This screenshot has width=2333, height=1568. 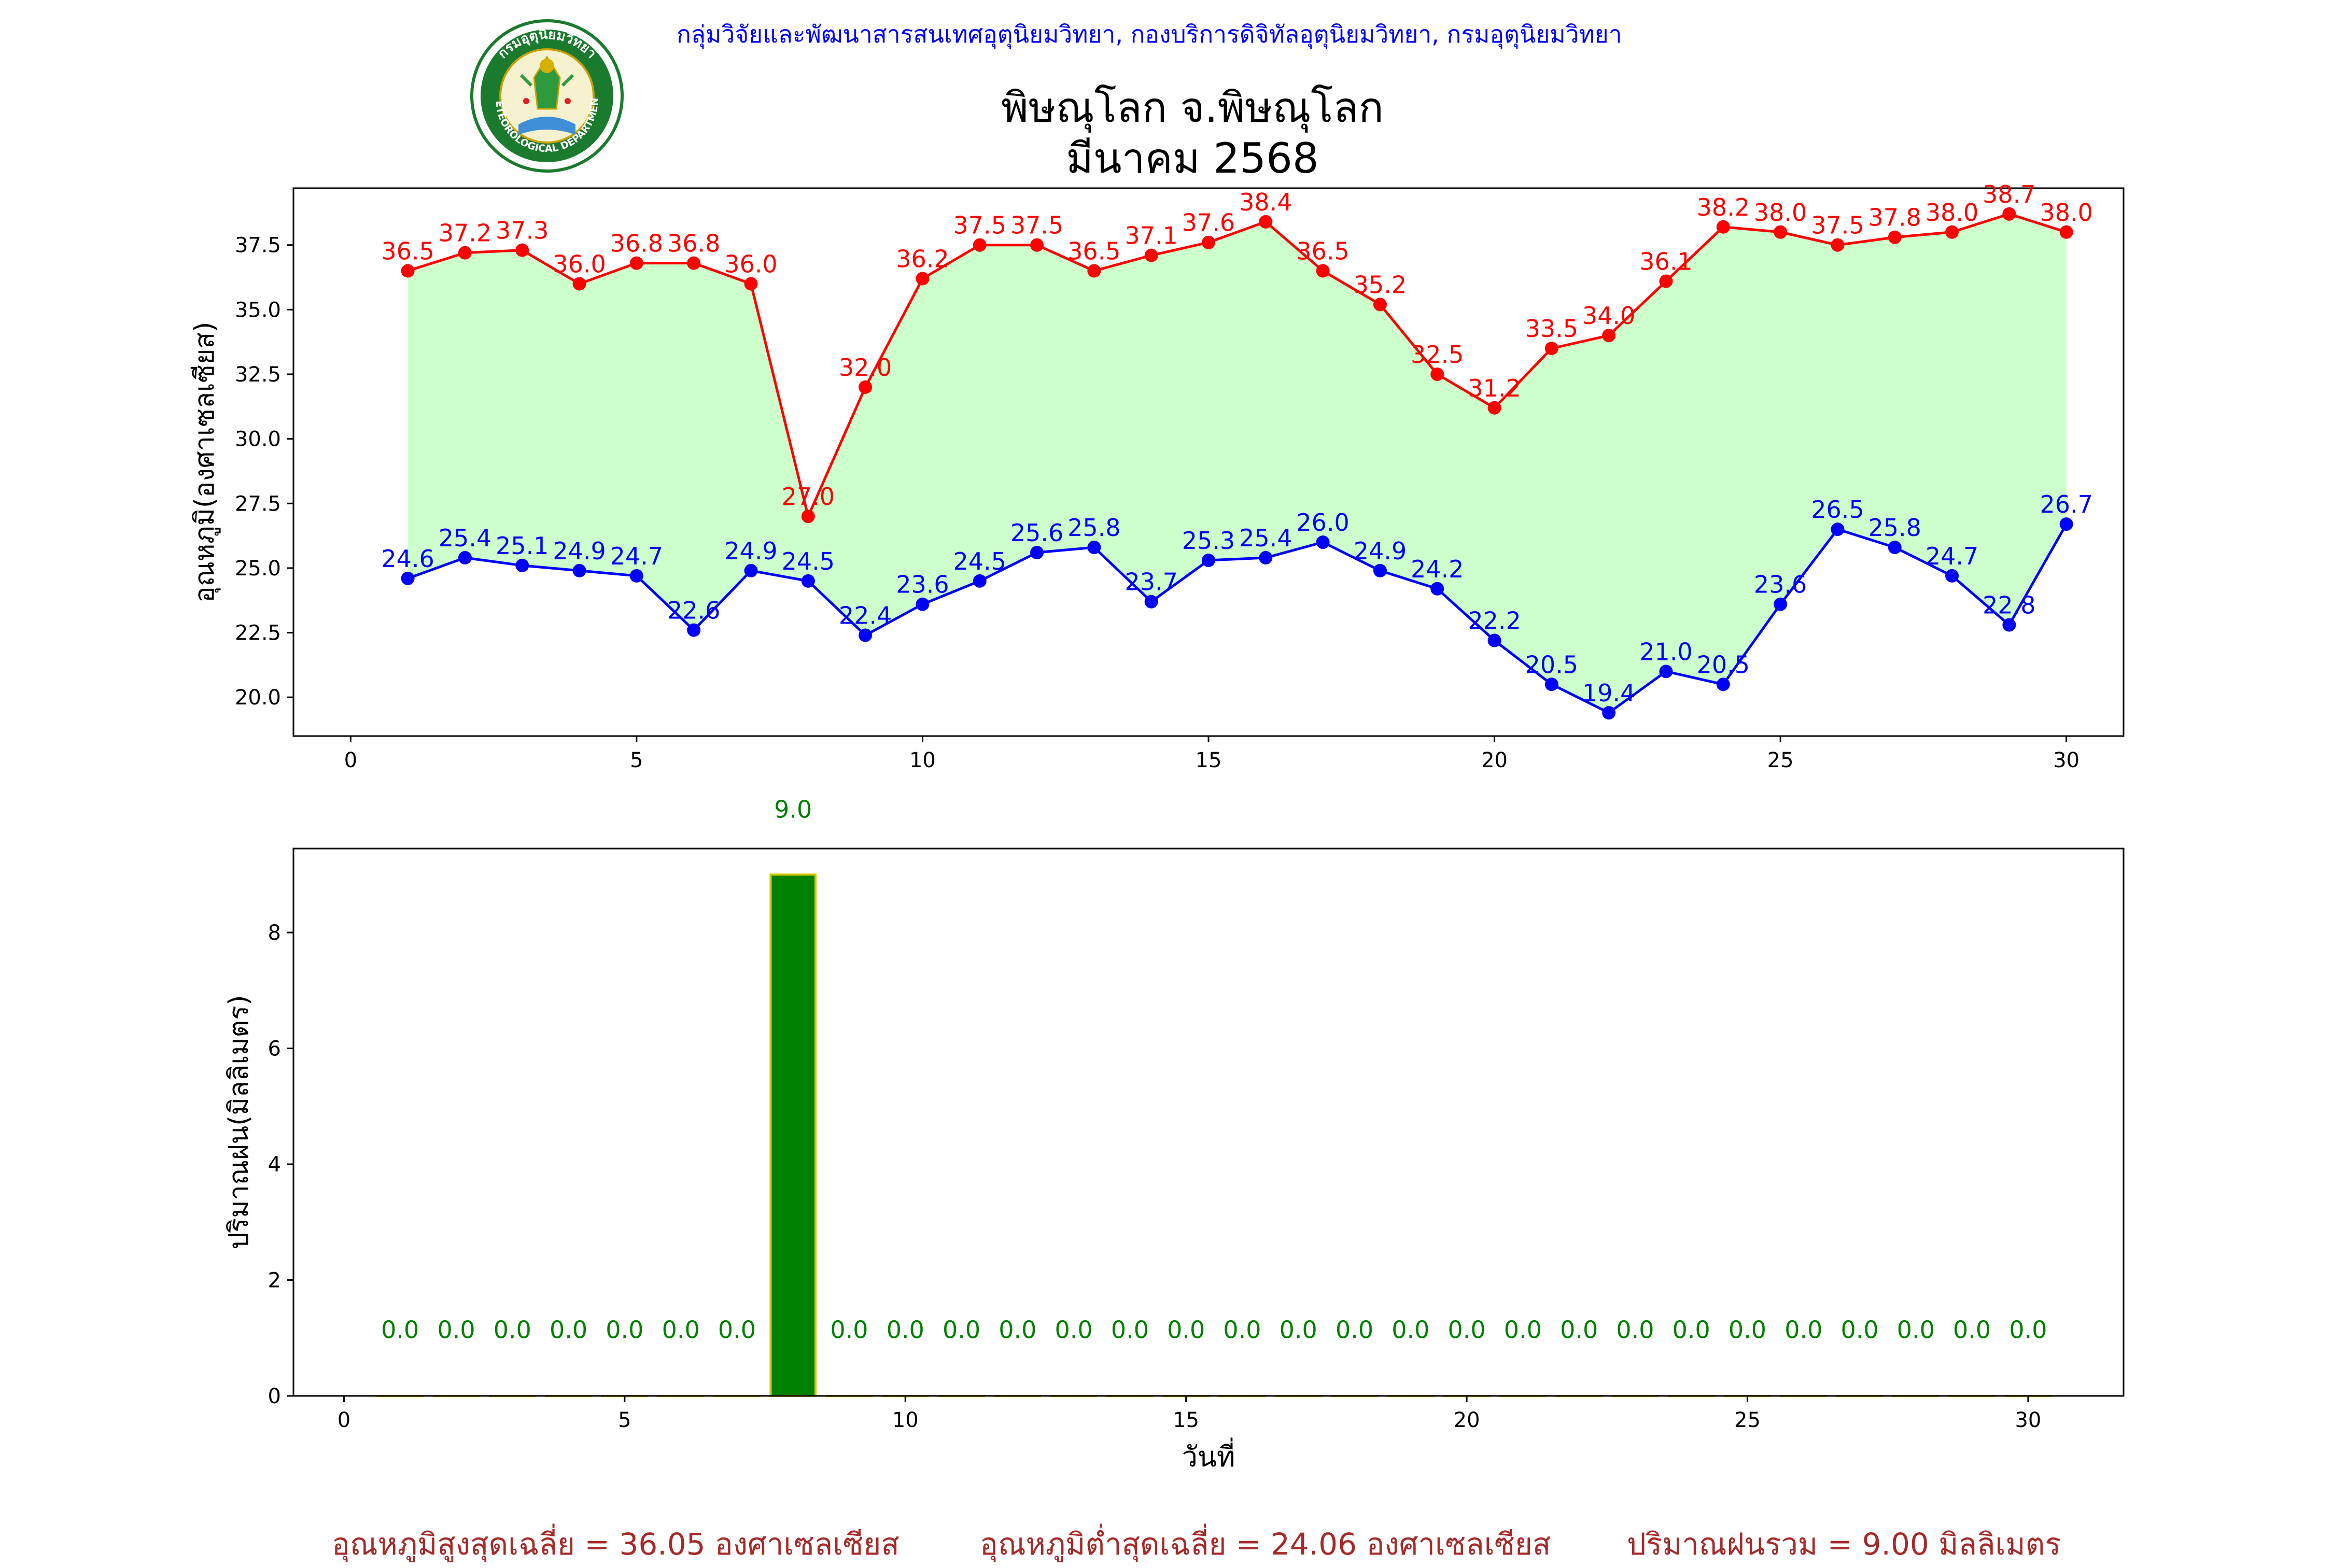 I want to click on min-temperature-data-label: 24.7, so click(x=1952, y=556).